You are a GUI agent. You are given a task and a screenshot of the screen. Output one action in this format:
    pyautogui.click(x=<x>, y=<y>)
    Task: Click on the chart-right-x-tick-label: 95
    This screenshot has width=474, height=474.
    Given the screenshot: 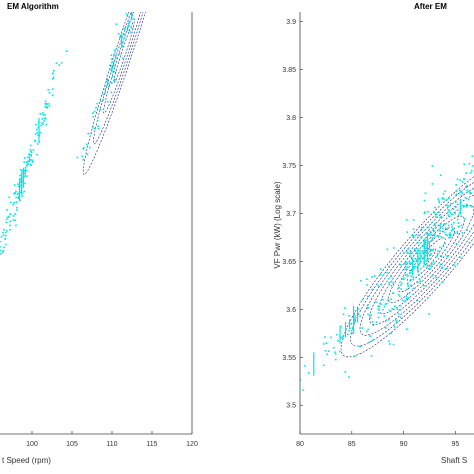 What is the action you would take?
    pyautogui.click(x=455, y=444)
    